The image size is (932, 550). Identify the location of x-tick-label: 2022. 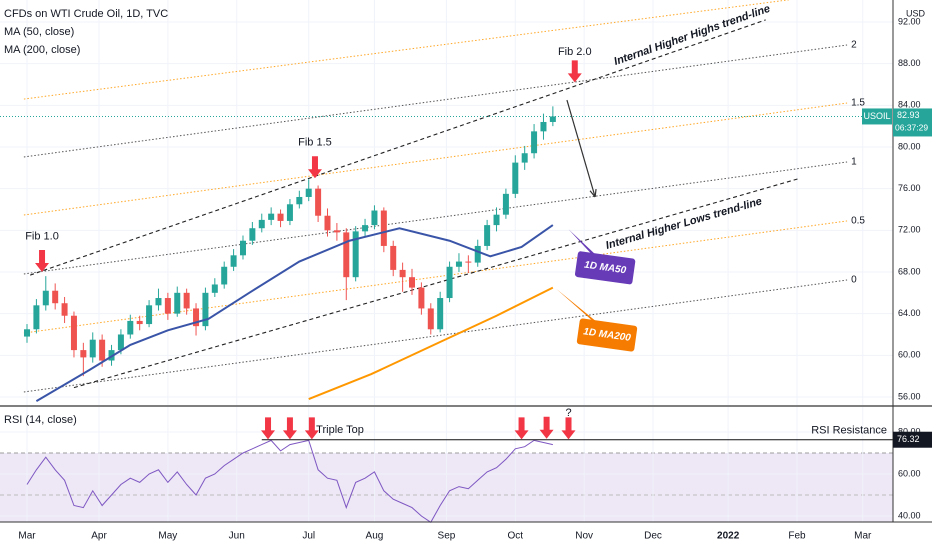
(728, 536).